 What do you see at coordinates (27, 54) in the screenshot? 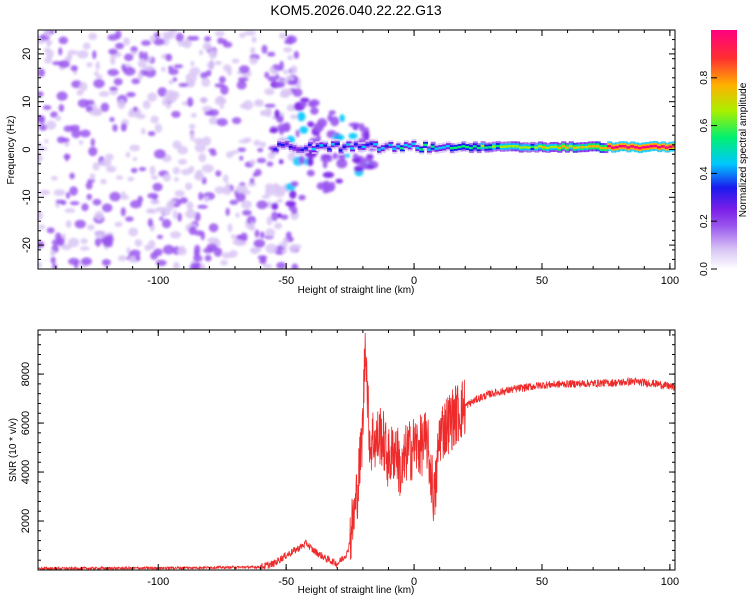
I see `spectrogram-ytick-label: 20` at bounding box center [27, 54].